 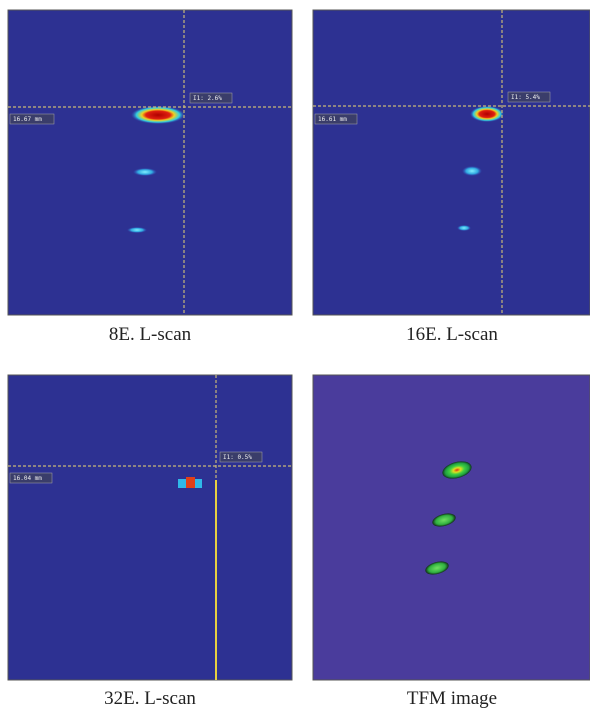 I want to click on depth-label: 16.61 mm, so click(x=332, y=119).